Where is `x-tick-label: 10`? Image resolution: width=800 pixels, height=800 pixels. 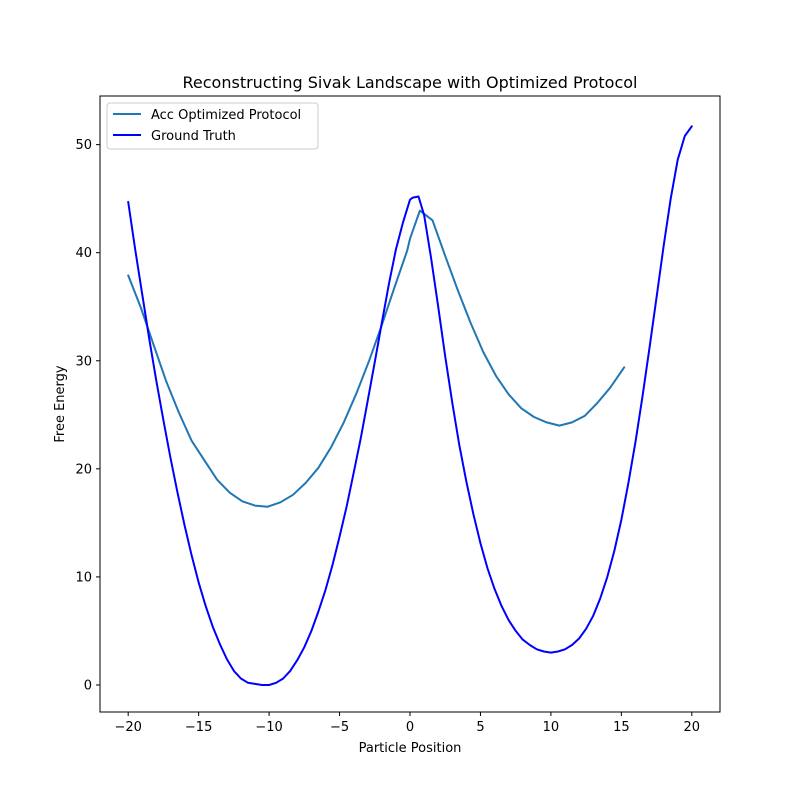
x-tick-label: 10 is located at coordinates (551, 727).